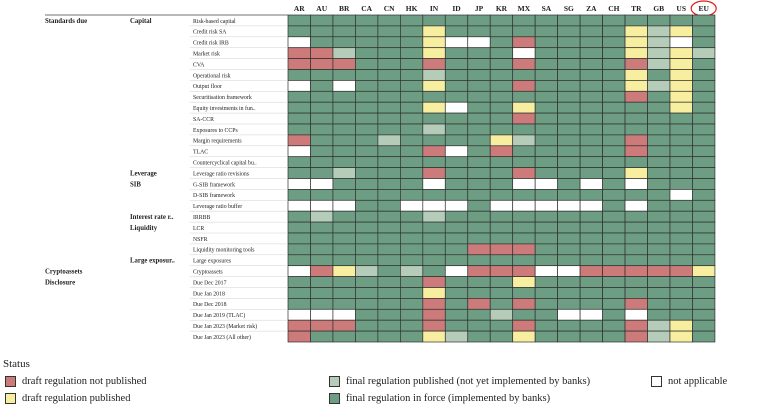 Image resolution: width=768 pixels, height=411 pixels. Describe the element at coordinates (143, 173) in the screenshot. I see `row-subgroup-label: Leverage` at that location.